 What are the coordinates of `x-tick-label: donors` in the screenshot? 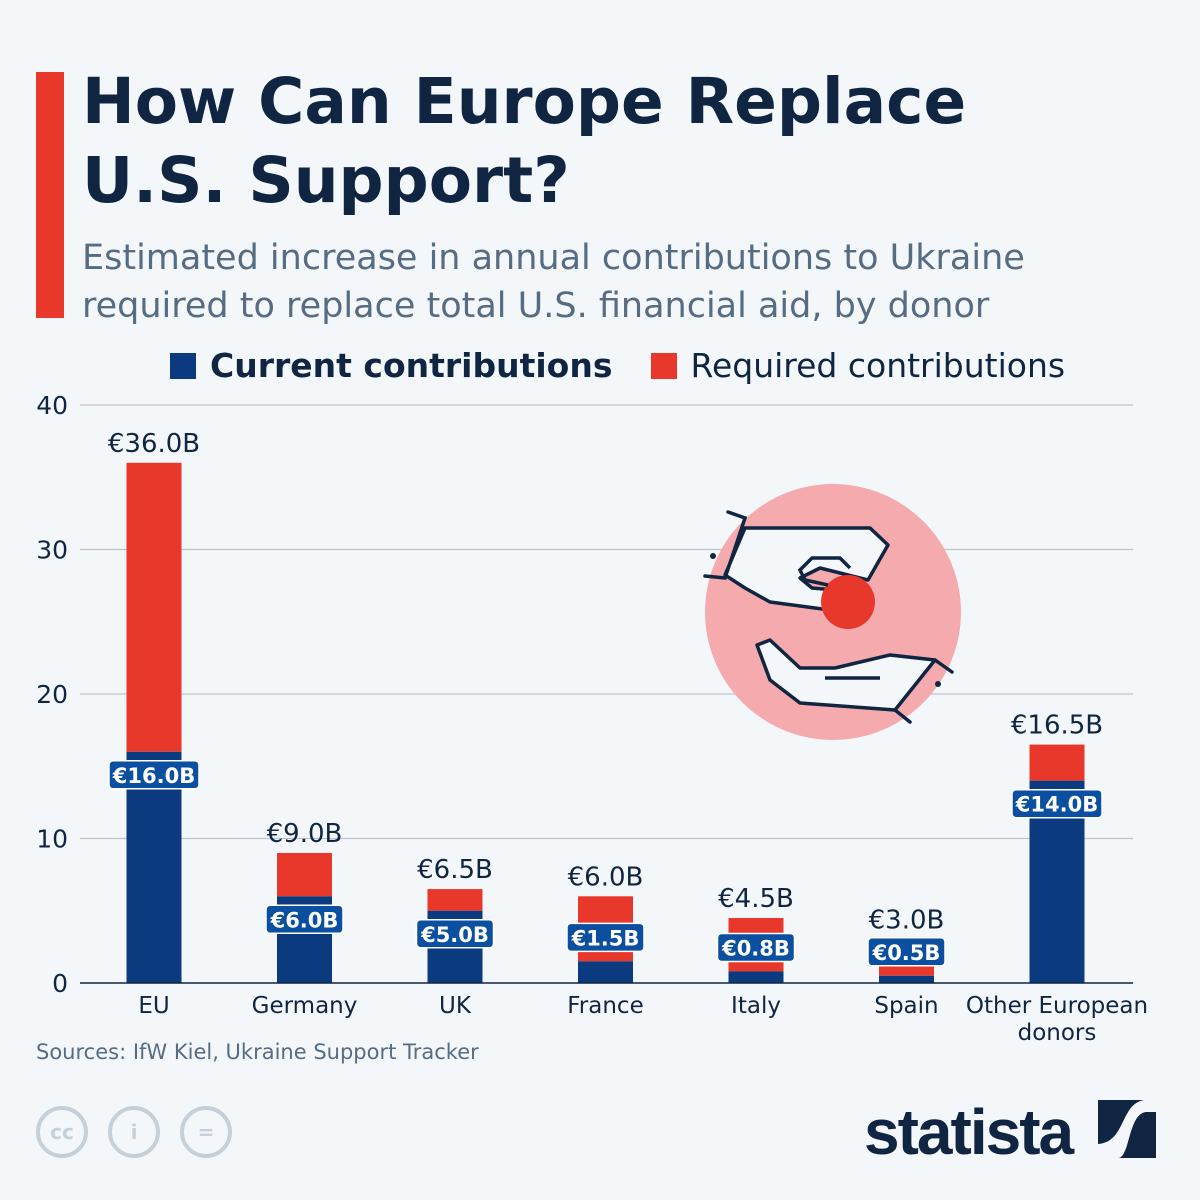 It's located at (1057, 1033).